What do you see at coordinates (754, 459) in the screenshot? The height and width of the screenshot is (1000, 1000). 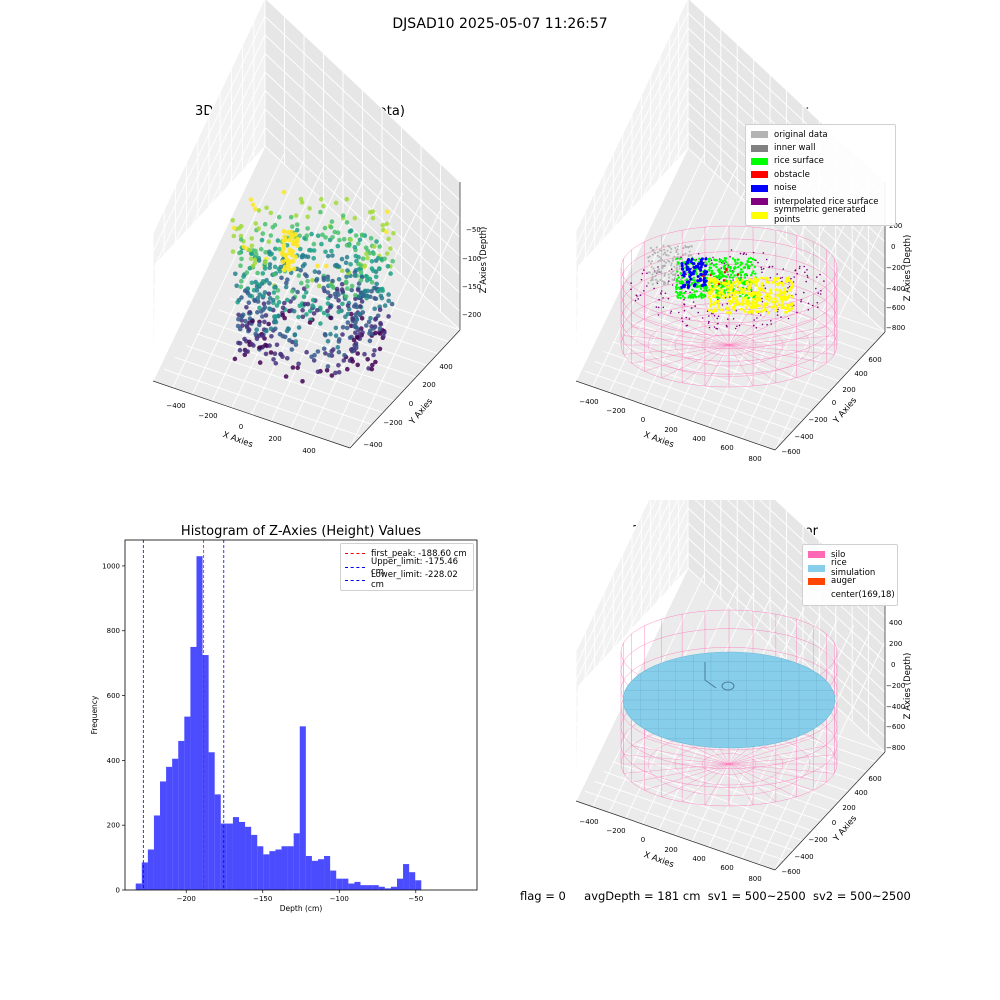 I see `panel2-xtick: 800` at bounding box center [754, 459].